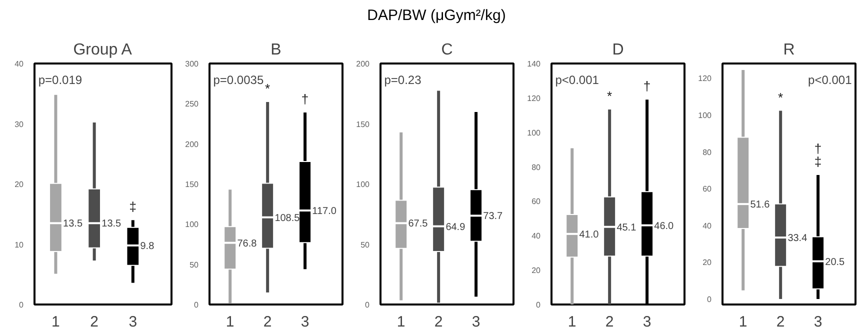 Image resolution: width=863 pixels, height=327 pixels. What do you see at coordinates (534, 64) in the screenshot?
I see `y-tick-label: 140` at bounding box center [534, 64].